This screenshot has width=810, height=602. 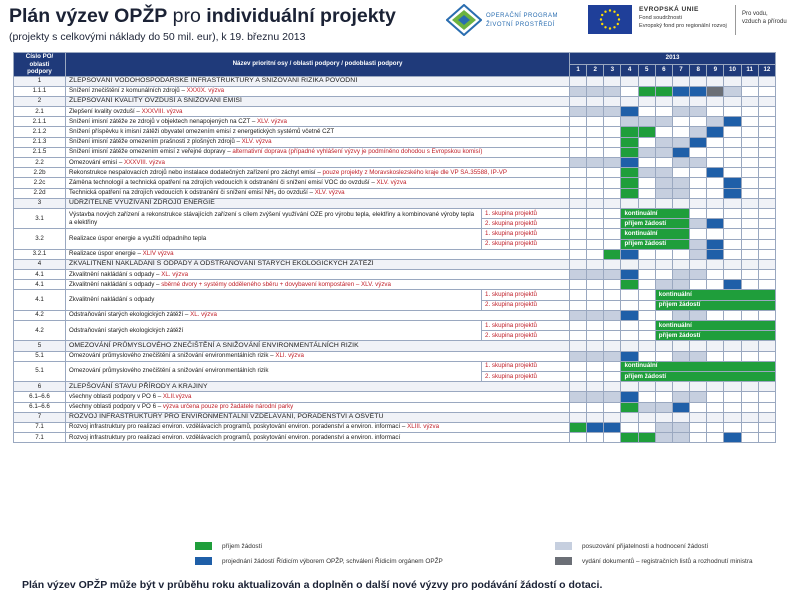 What do you see at coordinates (39, 407) in the screenshot?
I see `row-code: 6.1–6.6` at bounding box center [39, 407].